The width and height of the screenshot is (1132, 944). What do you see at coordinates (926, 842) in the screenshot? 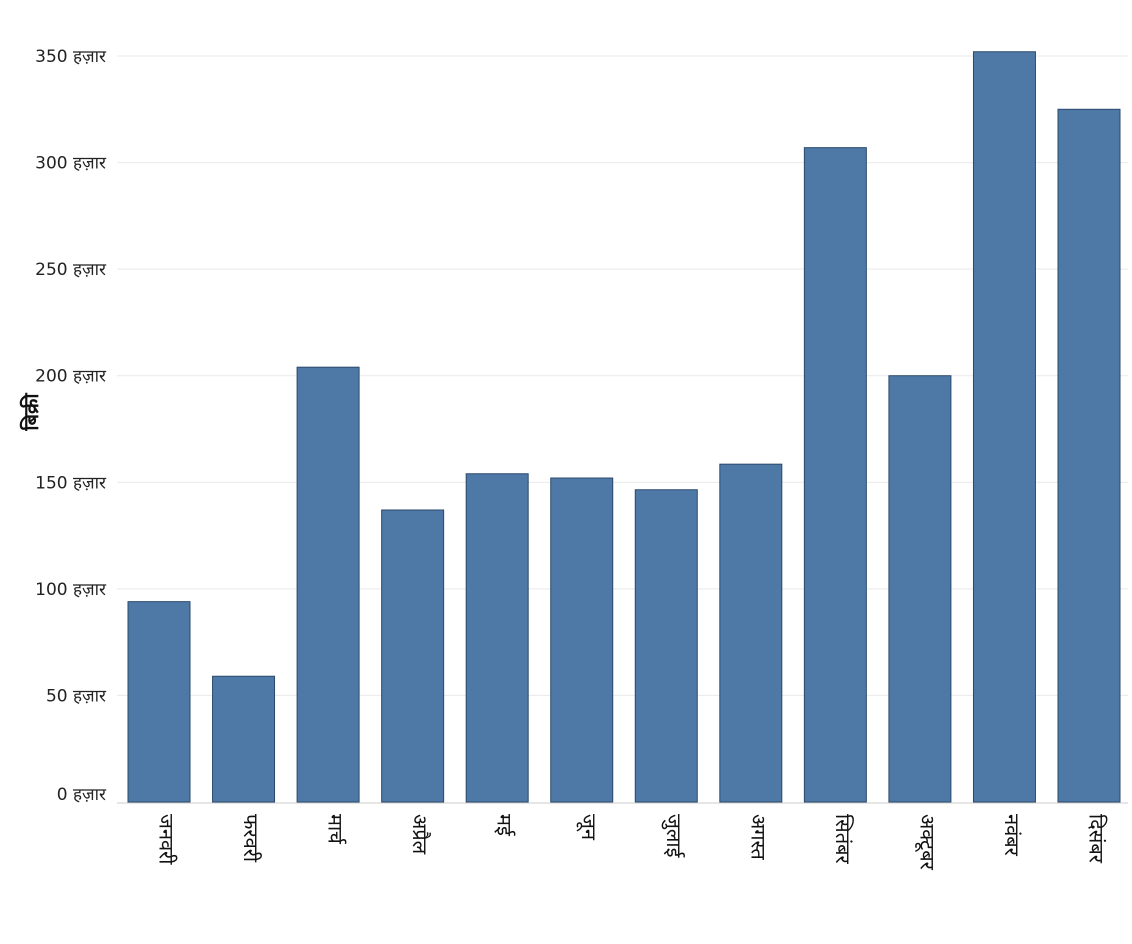
I see `x-tick-label: अक्टूबर` at bounding box center [926, 842].